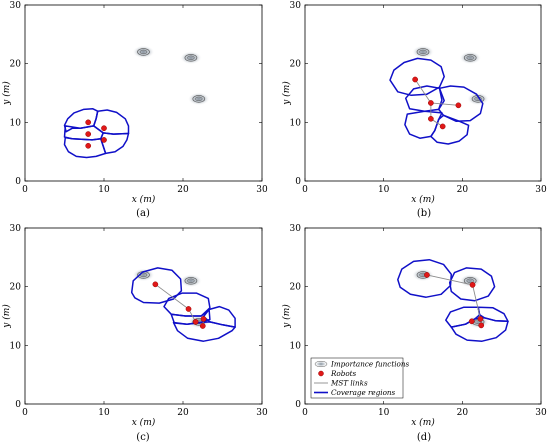  Describe the element at coordinates (343, 373) in the screenshot. I see `legend-entry-label: Robots` at that location.